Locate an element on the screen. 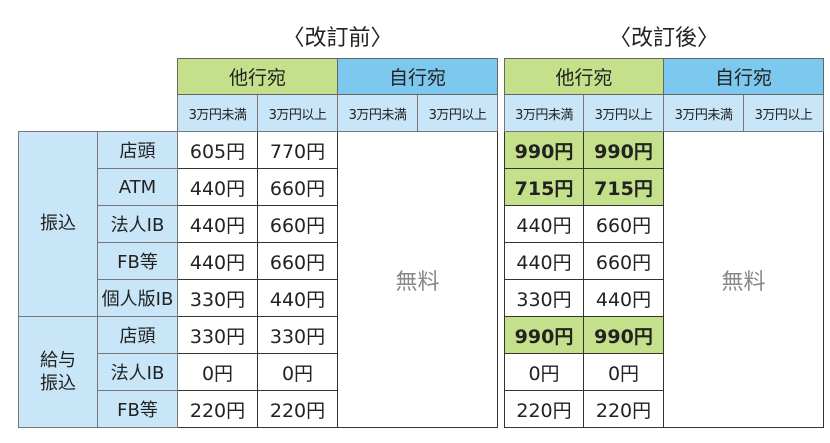 This screenshot has width=830, height=443. before-own-bank-header: 自行宛 is located at coordinates (417, 76).